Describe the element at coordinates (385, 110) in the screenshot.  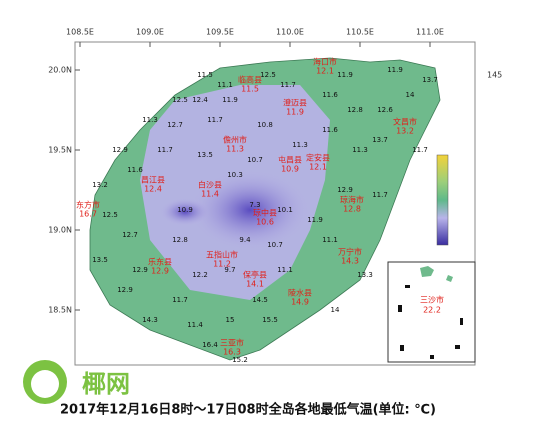
I see `station-value: 12.6` at that location.